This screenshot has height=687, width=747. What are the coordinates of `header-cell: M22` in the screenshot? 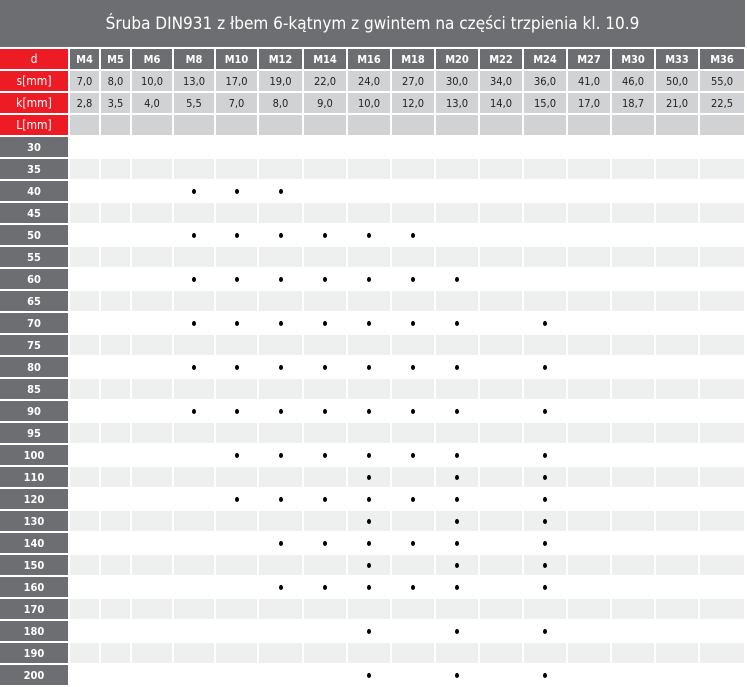 It's located at (501, 59).